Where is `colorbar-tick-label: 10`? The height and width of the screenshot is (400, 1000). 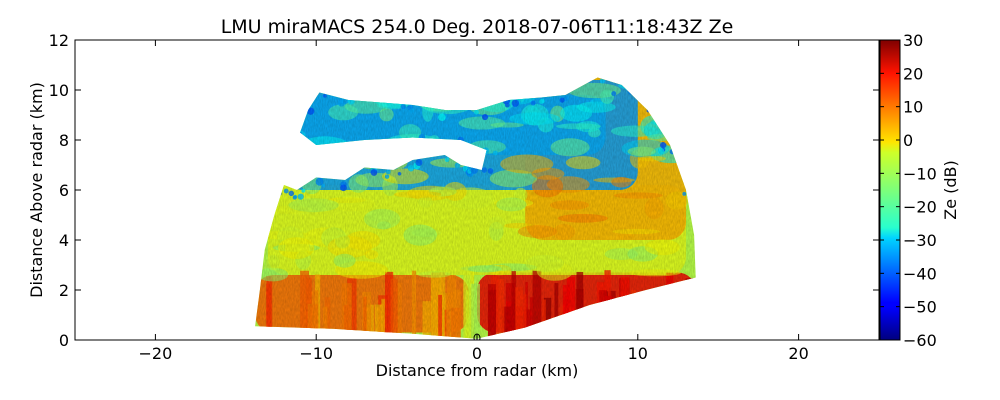
colorbar-tick-label: 10 is located at coordinates (913, 107).